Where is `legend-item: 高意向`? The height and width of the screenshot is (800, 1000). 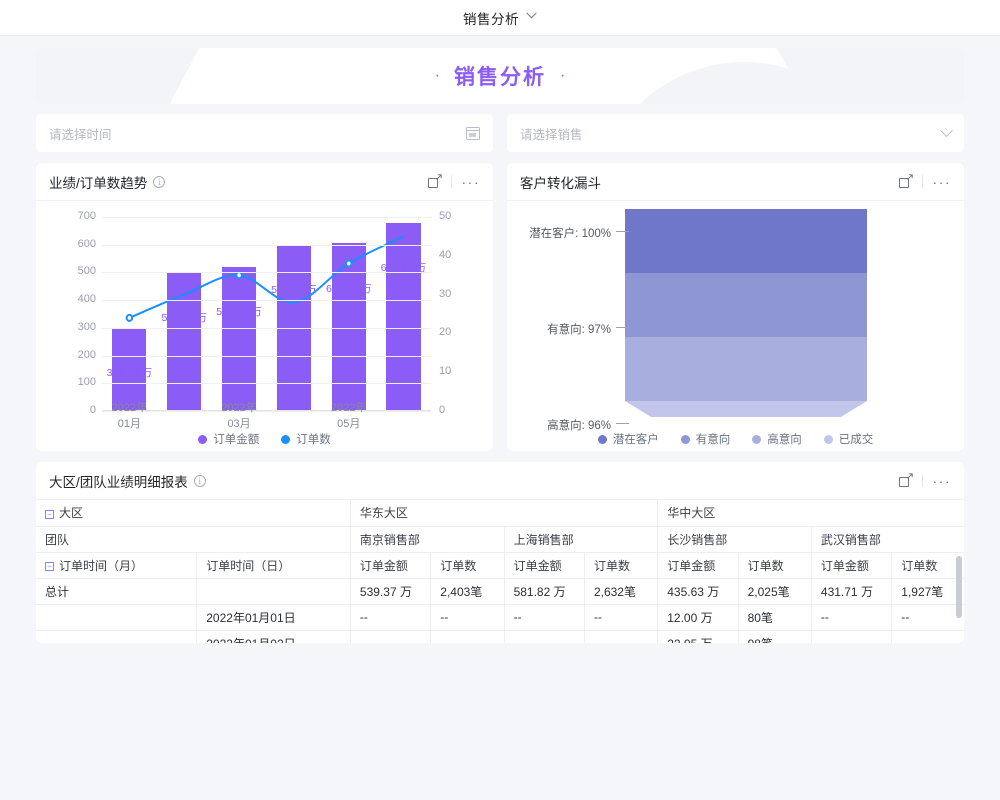
legend-item: 高意向 is located at coordinates (777, 439).